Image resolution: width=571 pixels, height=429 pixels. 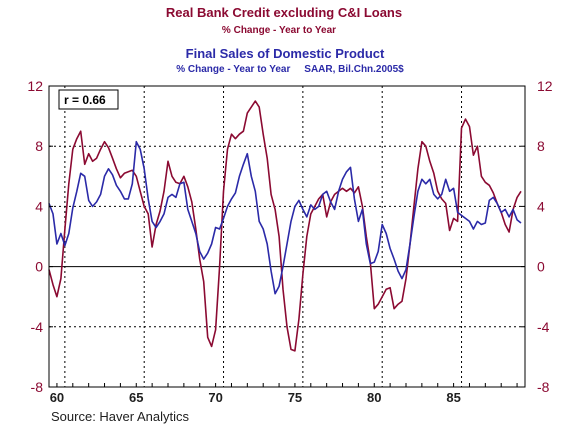 What do you see at coordinates (543, 387) in the screenshot?
I see `y-tick-label-right: -8` at bounding box center [543, 387].